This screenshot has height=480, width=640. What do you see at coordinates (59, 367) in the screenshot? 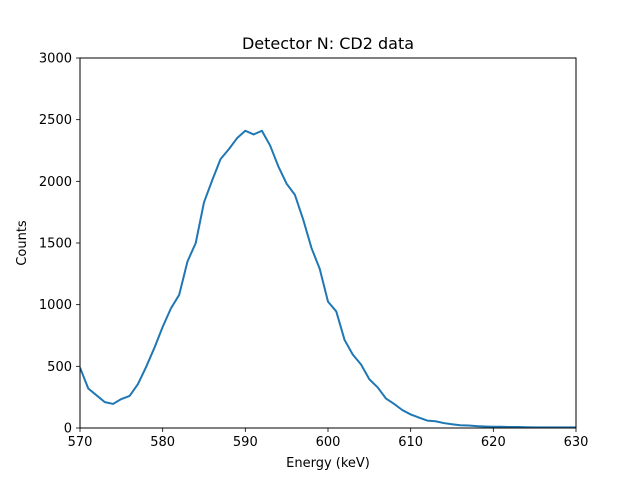
I see `y-tick-label: 500` at bounding box center [59, 367].